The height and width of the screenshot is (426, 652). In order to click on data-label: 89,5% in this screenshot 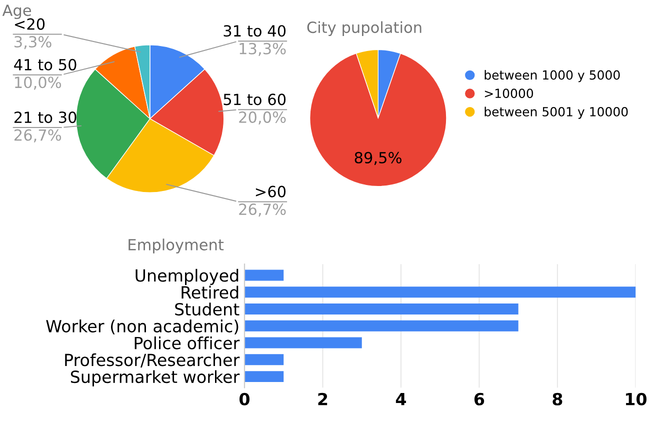, I will do `click(378, 158)`.